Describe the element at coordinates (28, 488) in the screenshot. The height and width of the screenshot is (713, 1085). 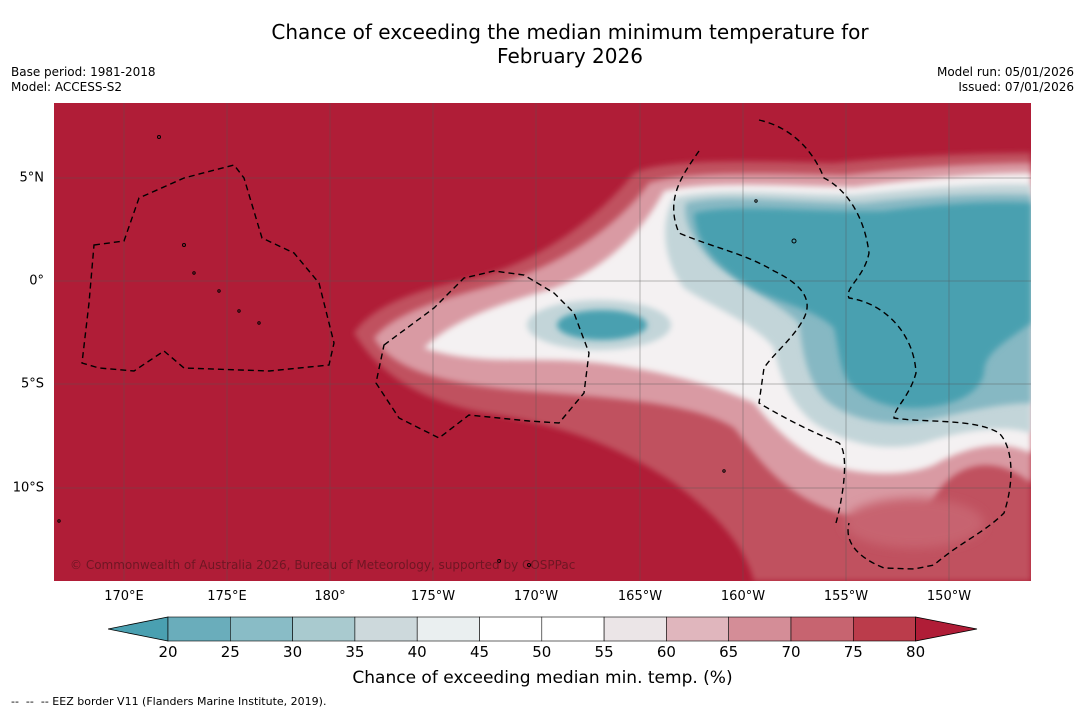
I see `y-tick-10S: 10°S` at that location.